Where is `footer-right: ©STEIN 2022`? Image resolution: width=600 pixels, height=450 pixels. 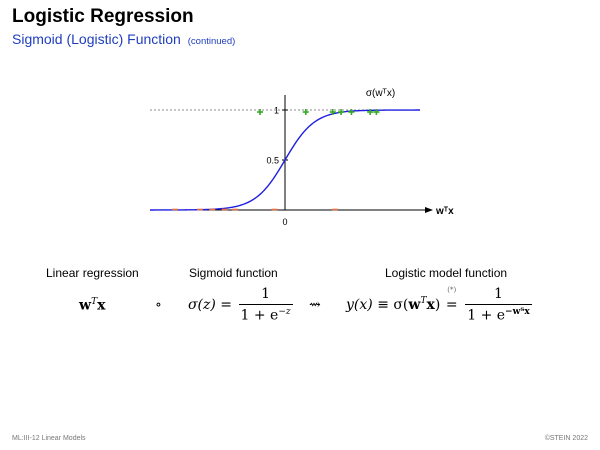 footer-right: ©STEIN 2022 is located at coordinates (566, 438).